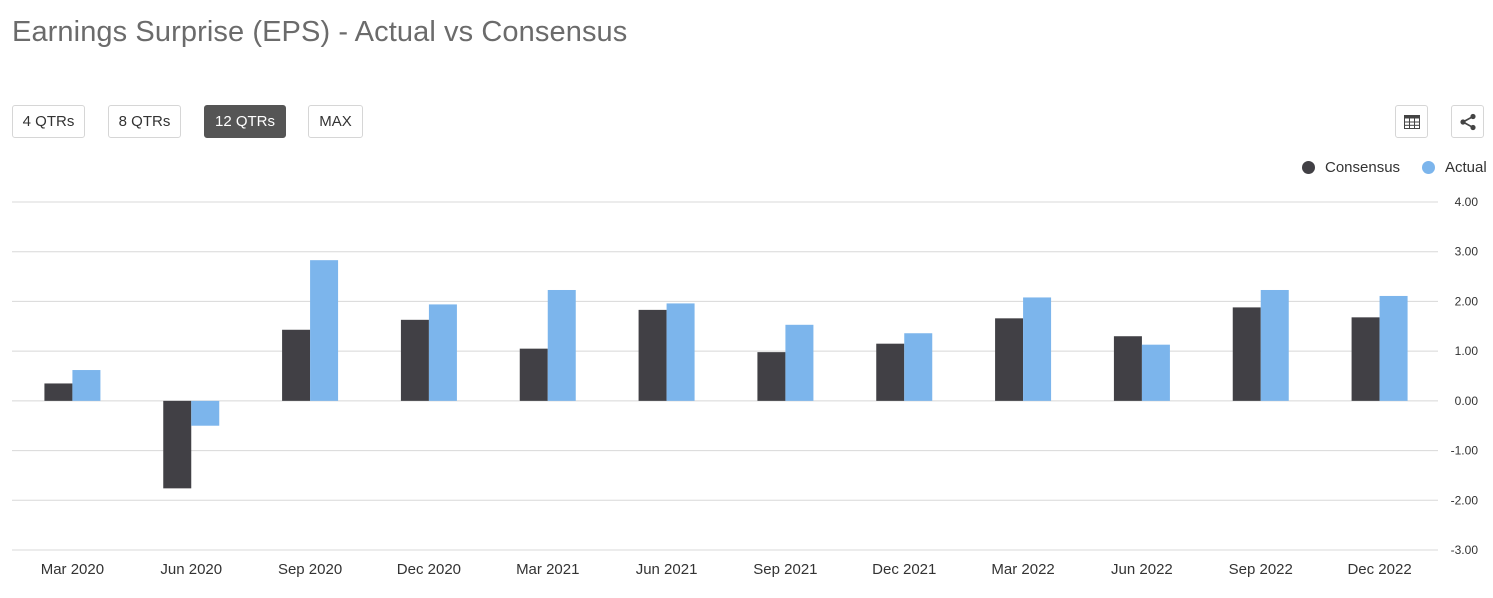 Image resolution: width=1493 pixels, height=598 pixels. Describe the element at coordinates (771, 376) in the screenshot. I see `bar-consensus-sep-2021` at that location.